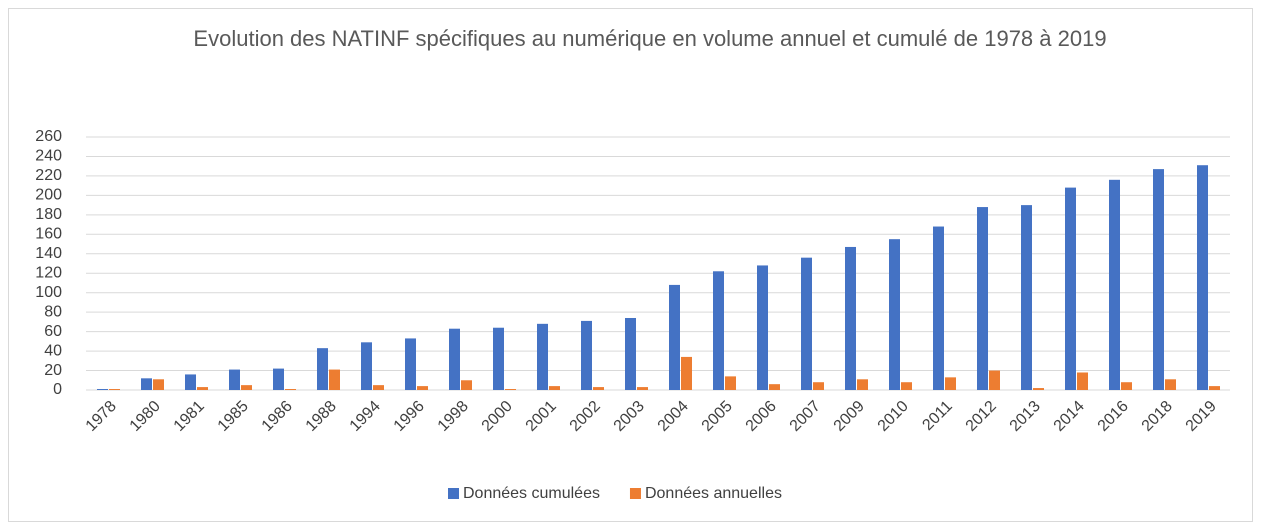 The image size is (1261, 530). Describe the element at coordinates (48, 136) in the screenshot. I see `y-tick-label: 260` at that location.